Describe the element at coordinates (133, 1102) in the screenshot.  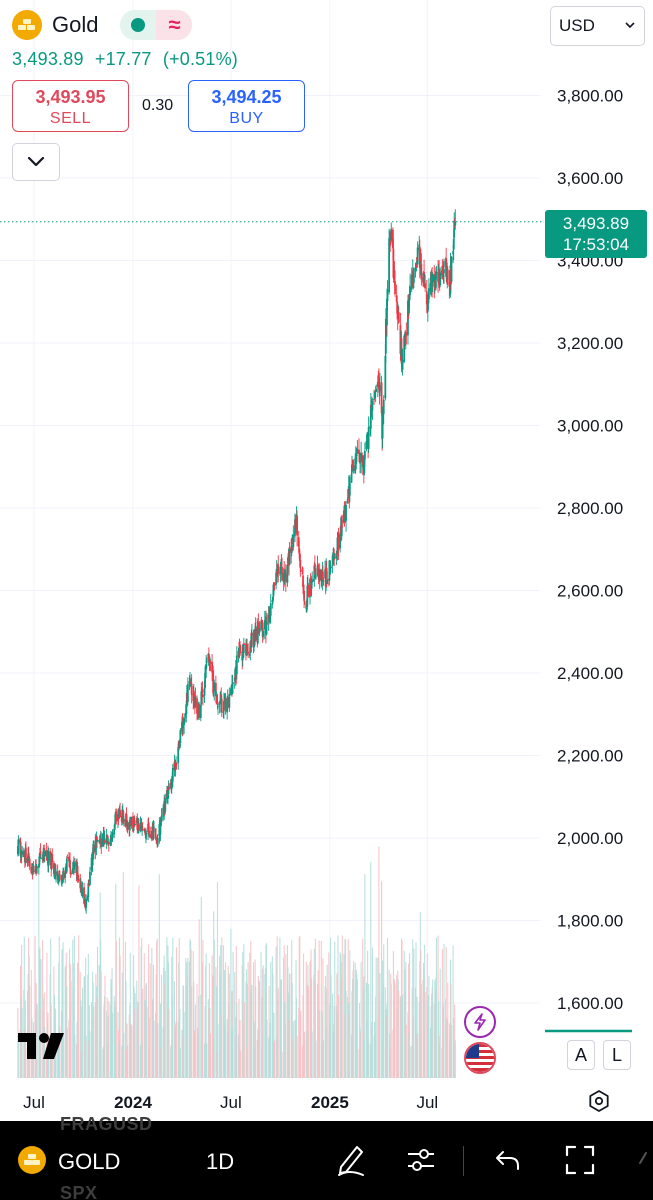
I see `time-axis-tick: 2024` at that location.